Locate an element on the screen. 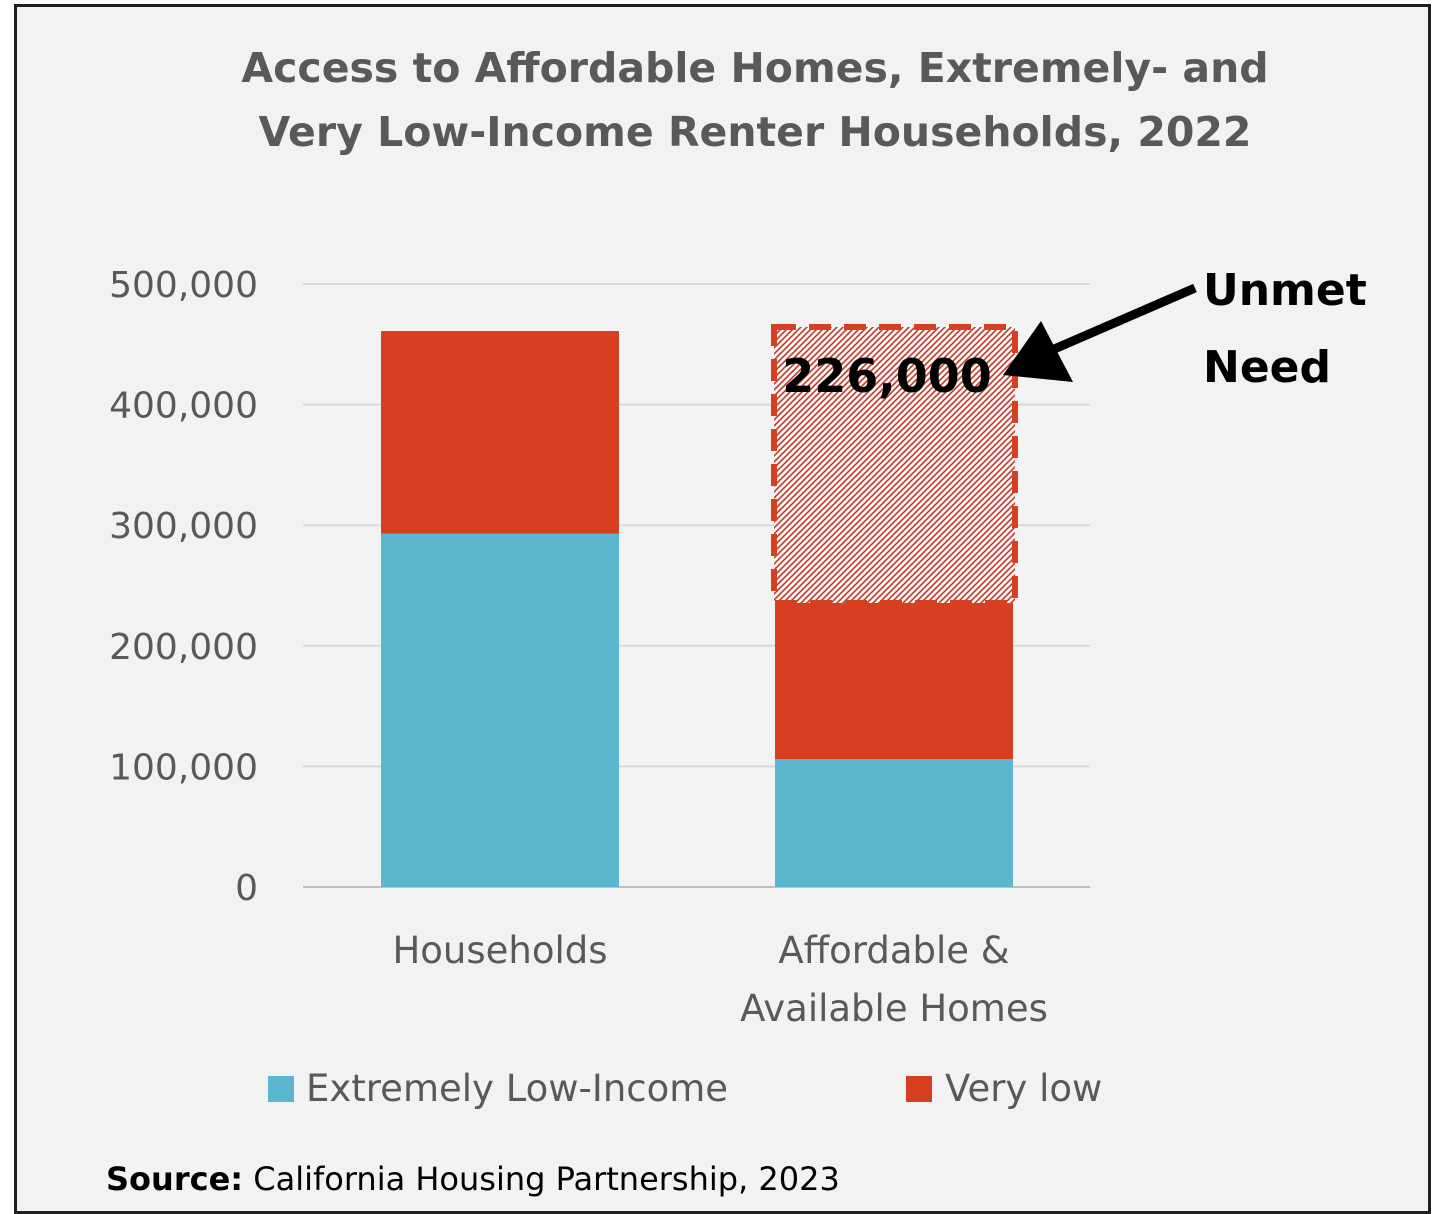 The height and width of the screenshot is (1214, 1437). chart-title-line-2: Very Low-Income Renter Households, 2022 is located at coordinates (755, 132).